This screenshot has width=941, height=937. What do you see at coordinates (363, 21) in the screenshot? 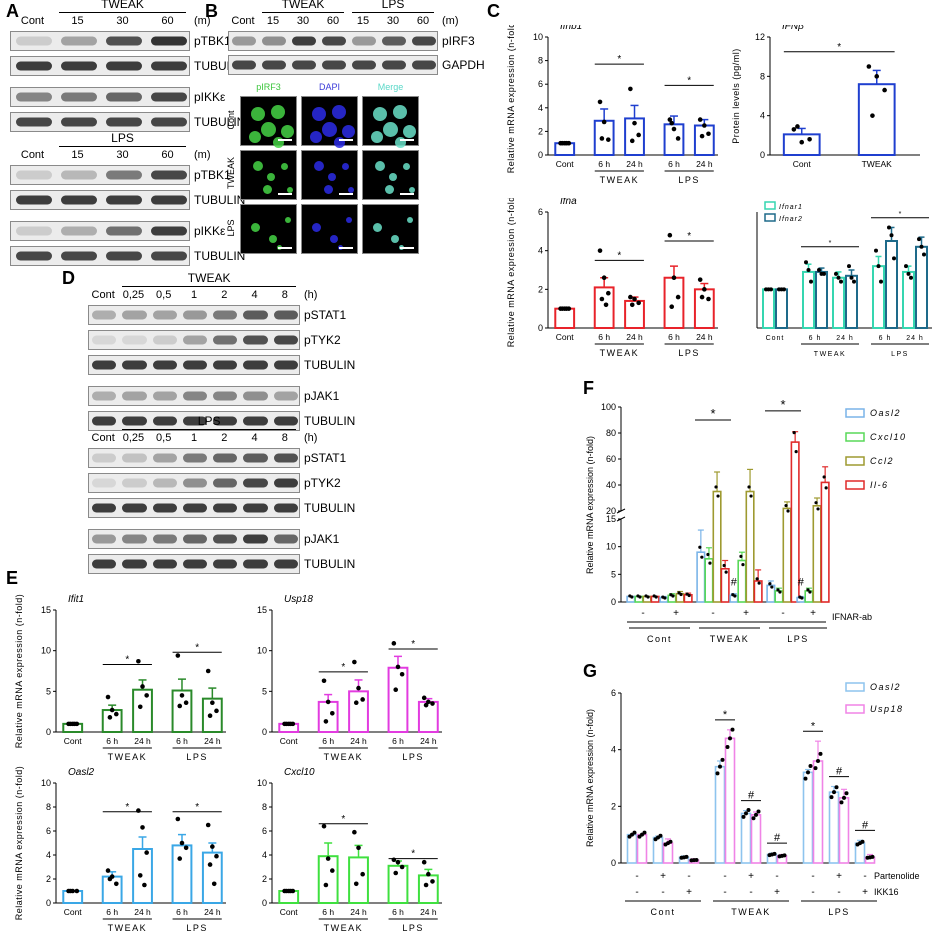
I see `lane-label: 15` at bounding box center [363, 21].